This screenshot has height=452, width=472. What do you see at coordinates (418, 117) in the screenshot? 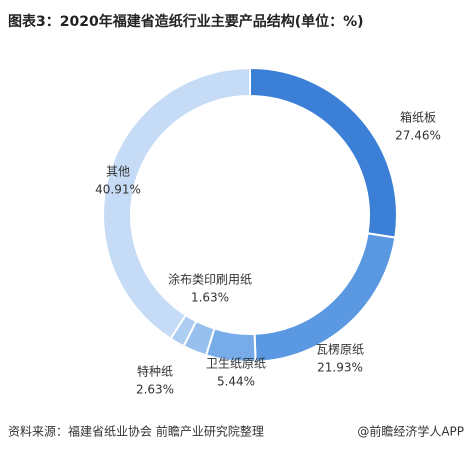
I see `segment-label: 箱纸板` at bounding box center [418, 117].